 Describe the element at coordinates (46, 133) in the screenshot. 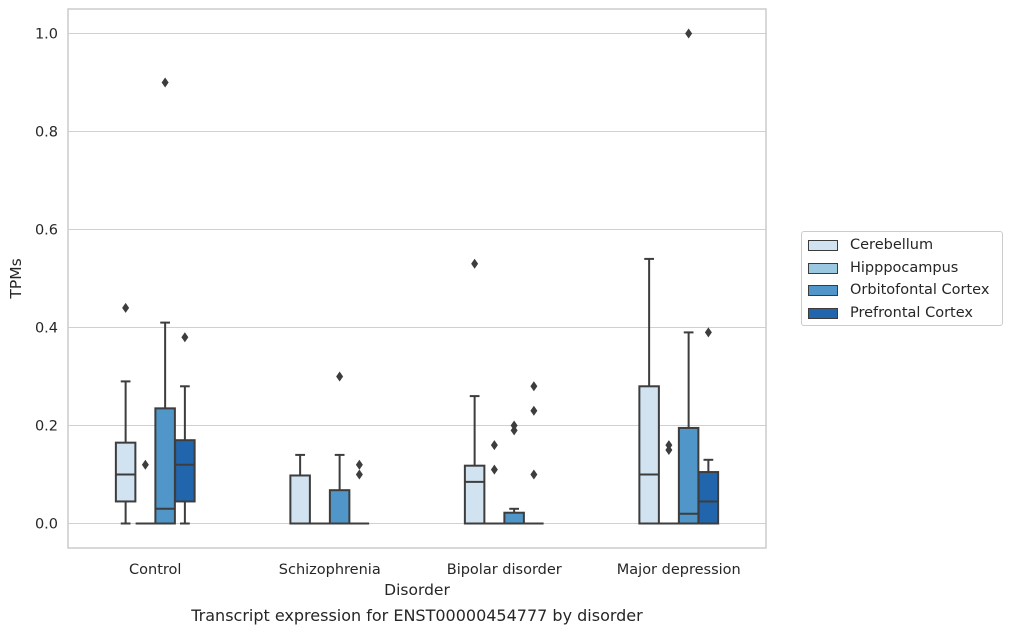

I see `y-tick-label-4: 0.8` at that location.